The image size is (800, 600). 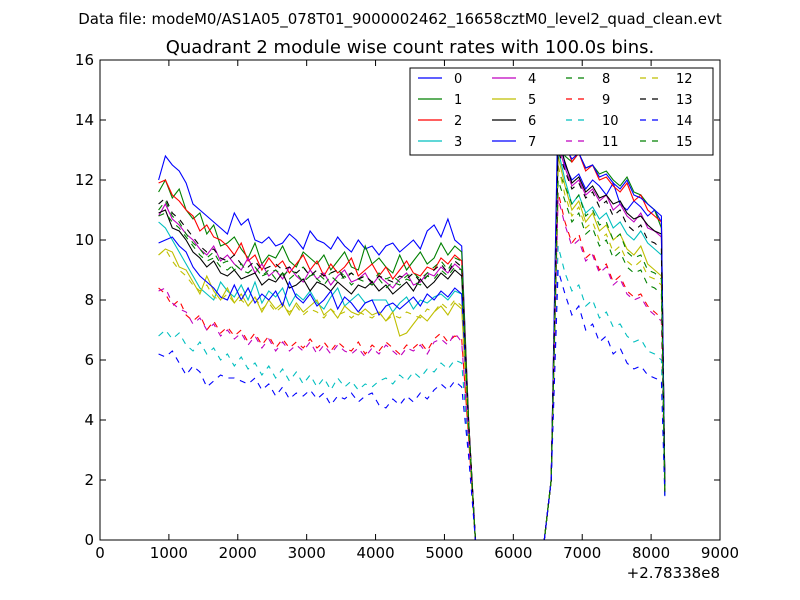 I want to click on legend-label-0: 0, so click(x=458, y=79).